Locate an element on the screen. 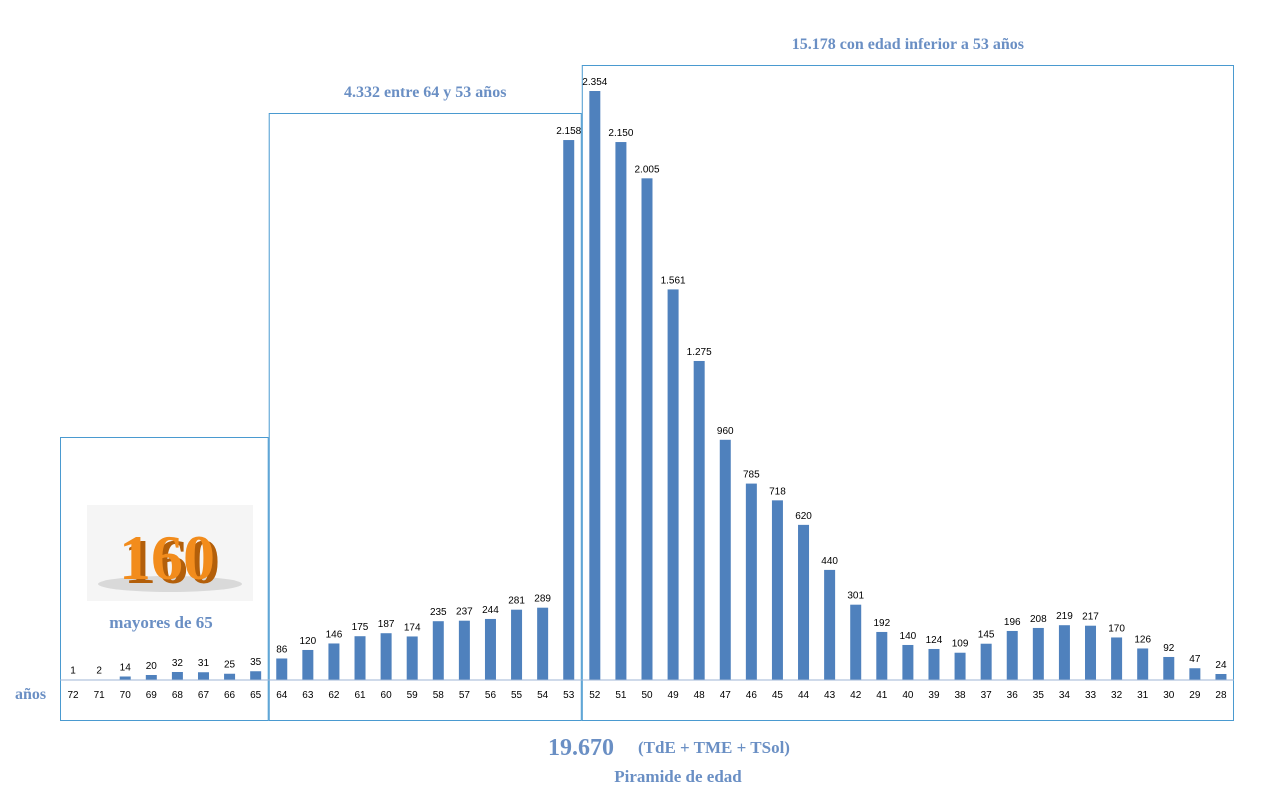  value-label-age-61: 175 is located at coordinates (360, 627).